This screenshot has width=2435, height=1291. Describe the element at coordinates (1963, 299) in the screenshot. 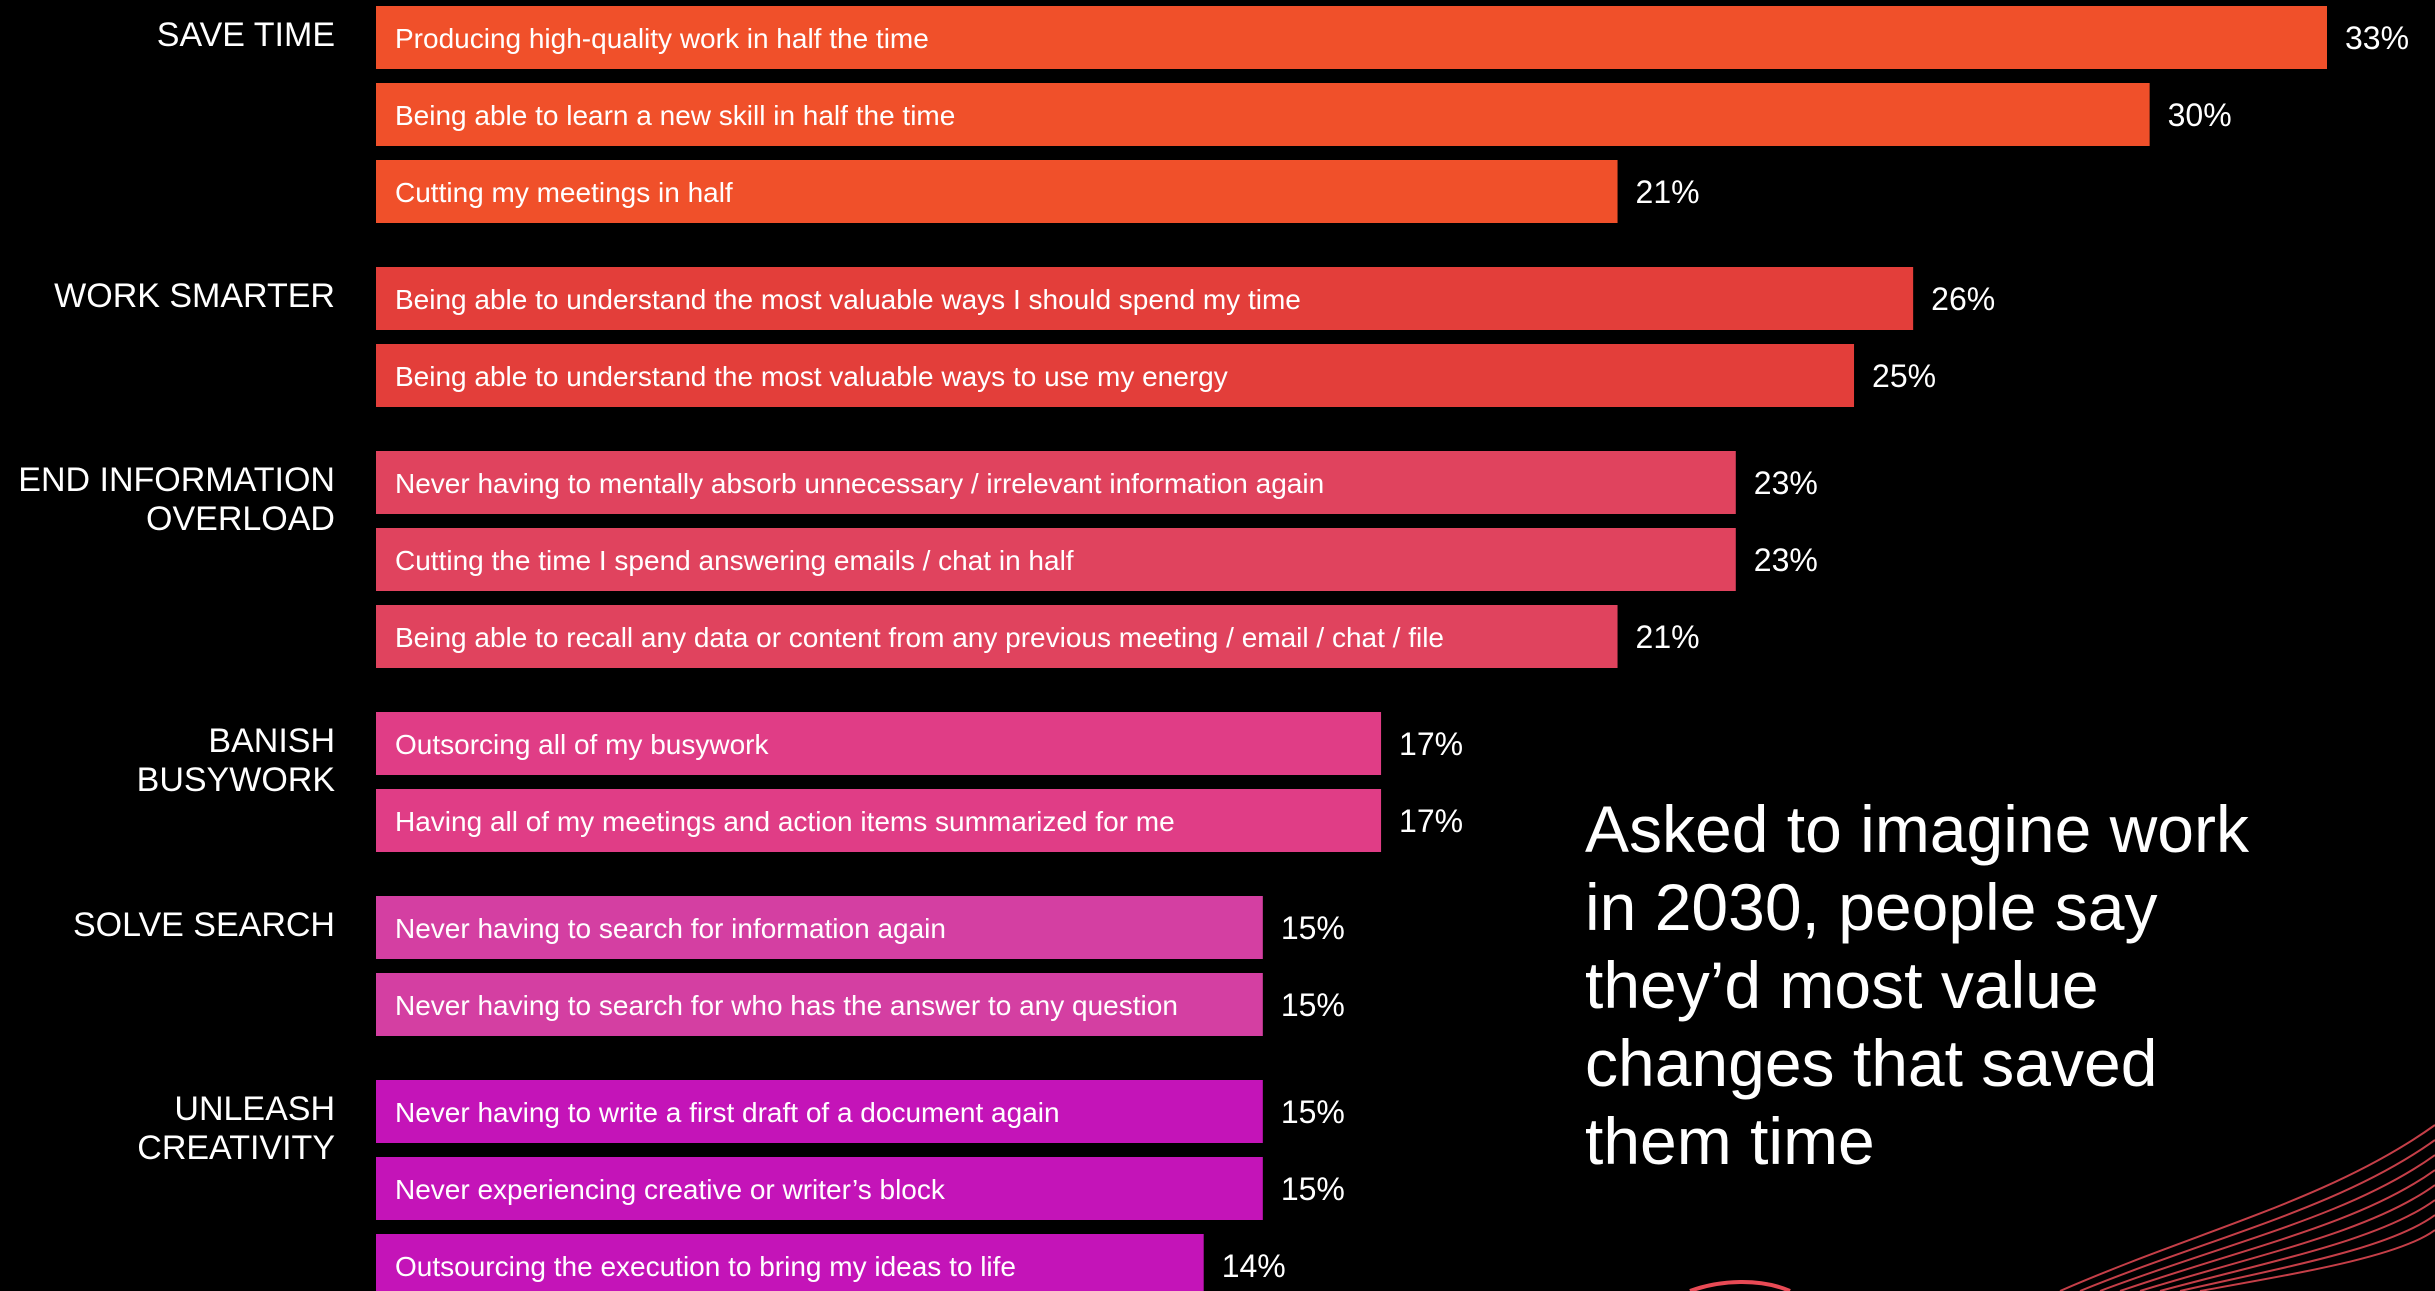

I see `value-label: 26%` at that location.